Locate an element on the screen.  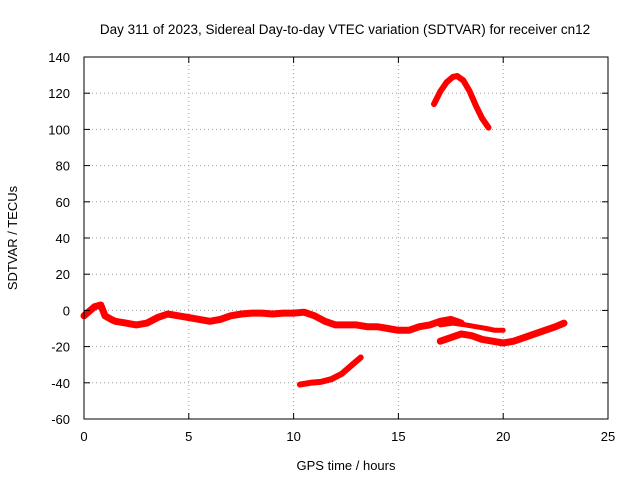
x-tick-label: 0 is located at coordinates (83, 436).